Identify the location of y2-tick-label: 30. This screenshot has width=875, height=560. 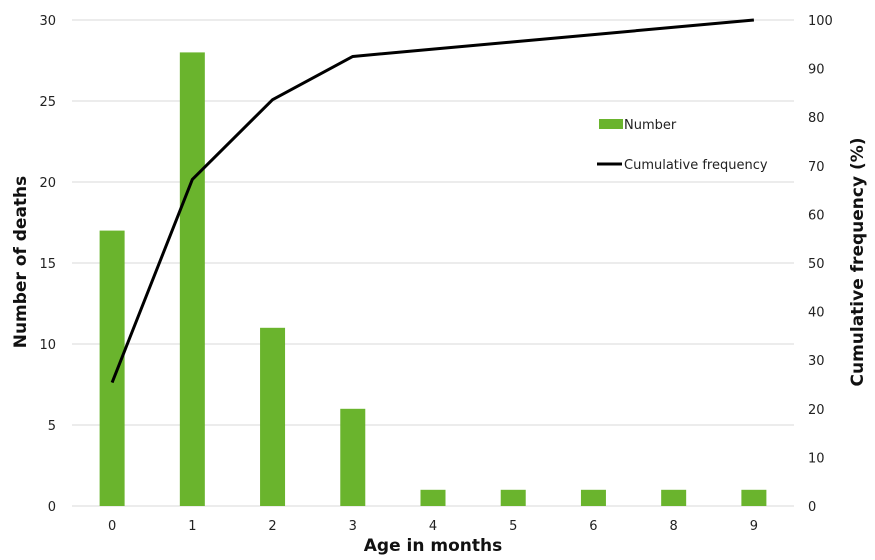
(816, 361).